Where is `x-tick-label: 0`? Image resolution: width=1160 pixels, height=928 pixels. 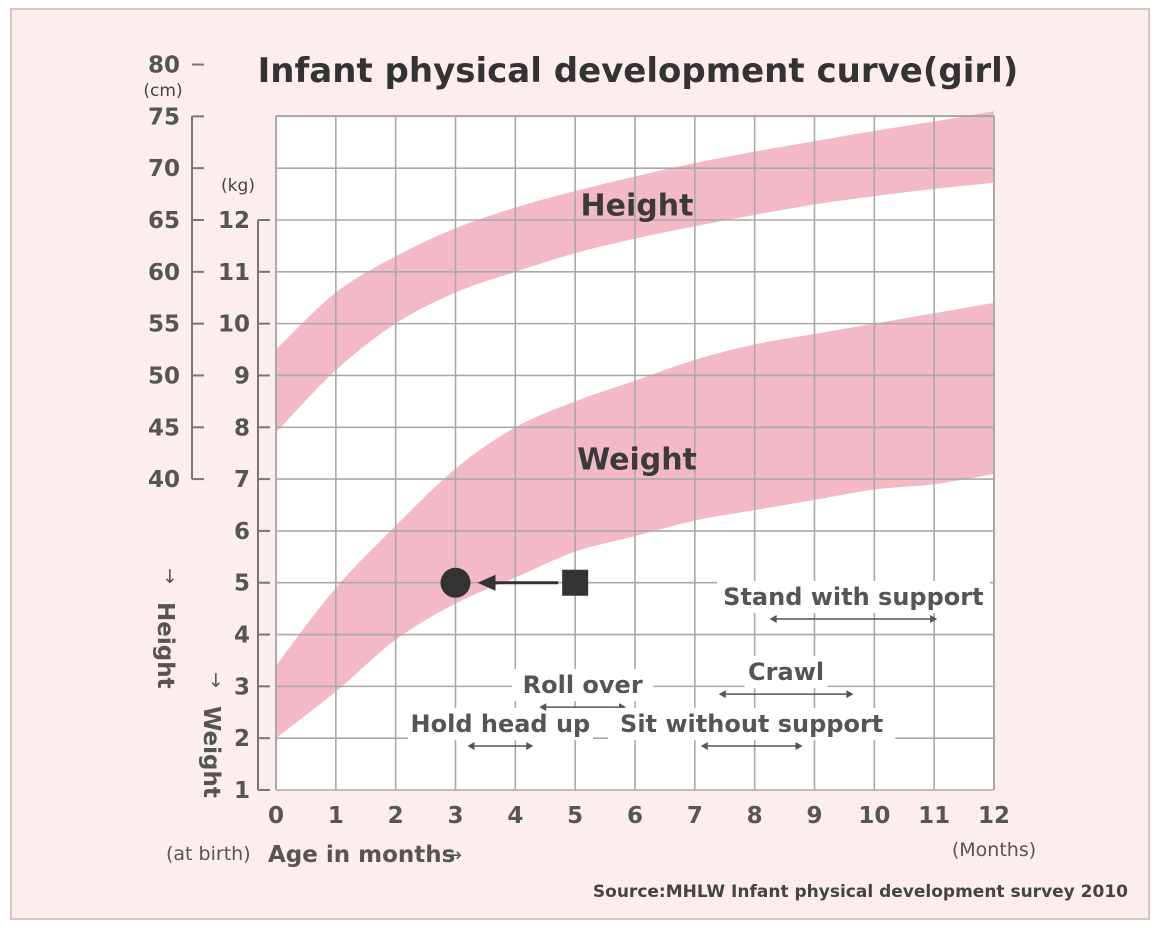 x-tick-label: 0 is located at coordinates (276, 816).